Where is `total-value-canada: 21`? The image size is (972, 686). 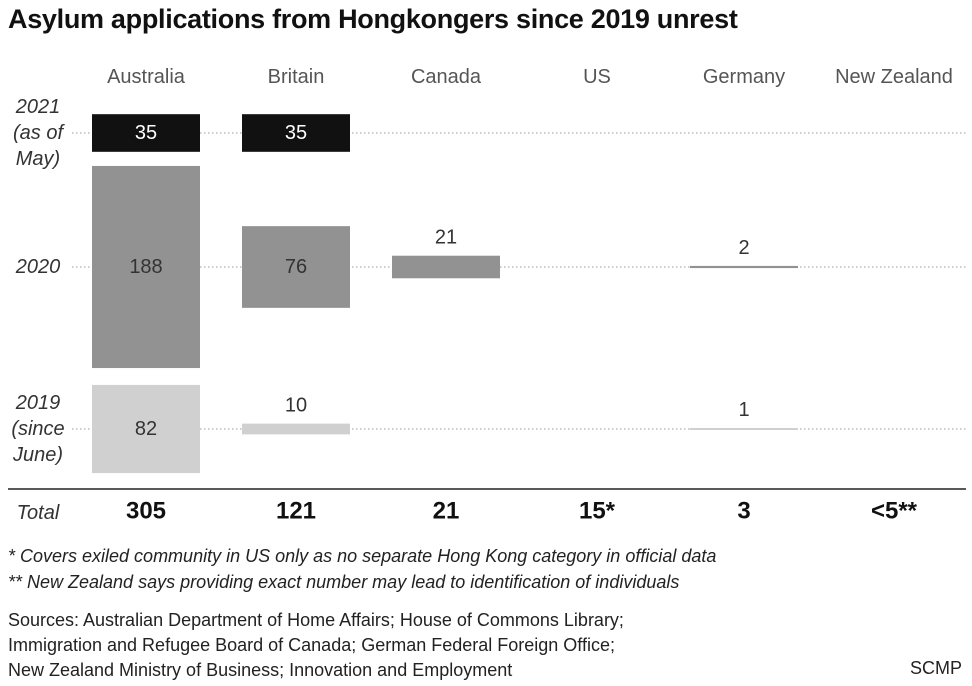
total-value-canada: 21 is located at coordinates (446, 511).